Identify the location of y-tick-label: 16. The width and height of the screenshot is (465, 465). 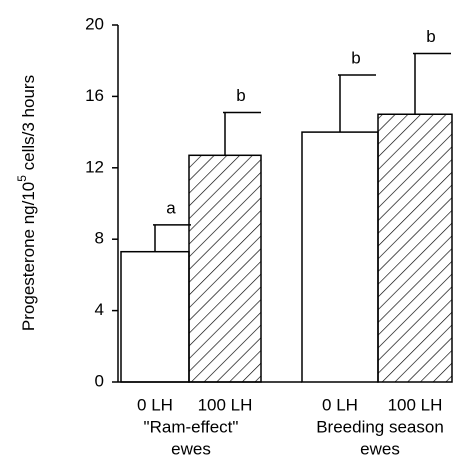
(94, 95).